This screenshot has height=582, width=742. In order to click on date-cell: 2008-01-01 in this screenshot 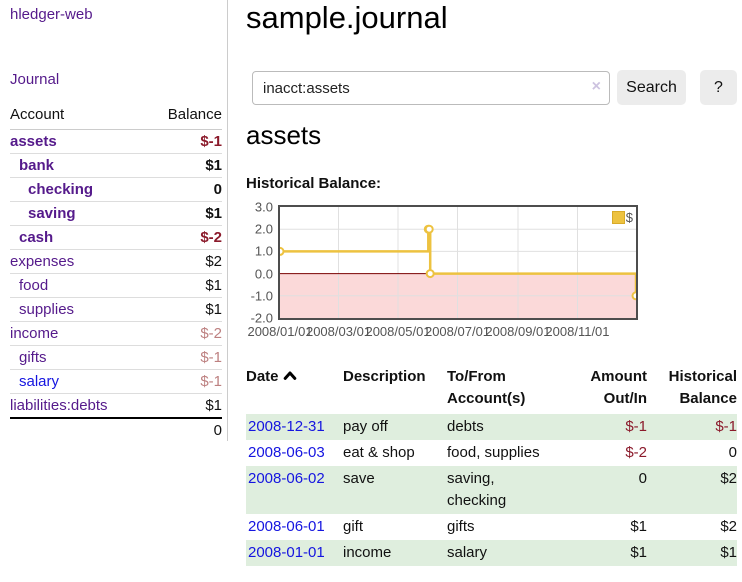, I will do `click(294, 553)`.